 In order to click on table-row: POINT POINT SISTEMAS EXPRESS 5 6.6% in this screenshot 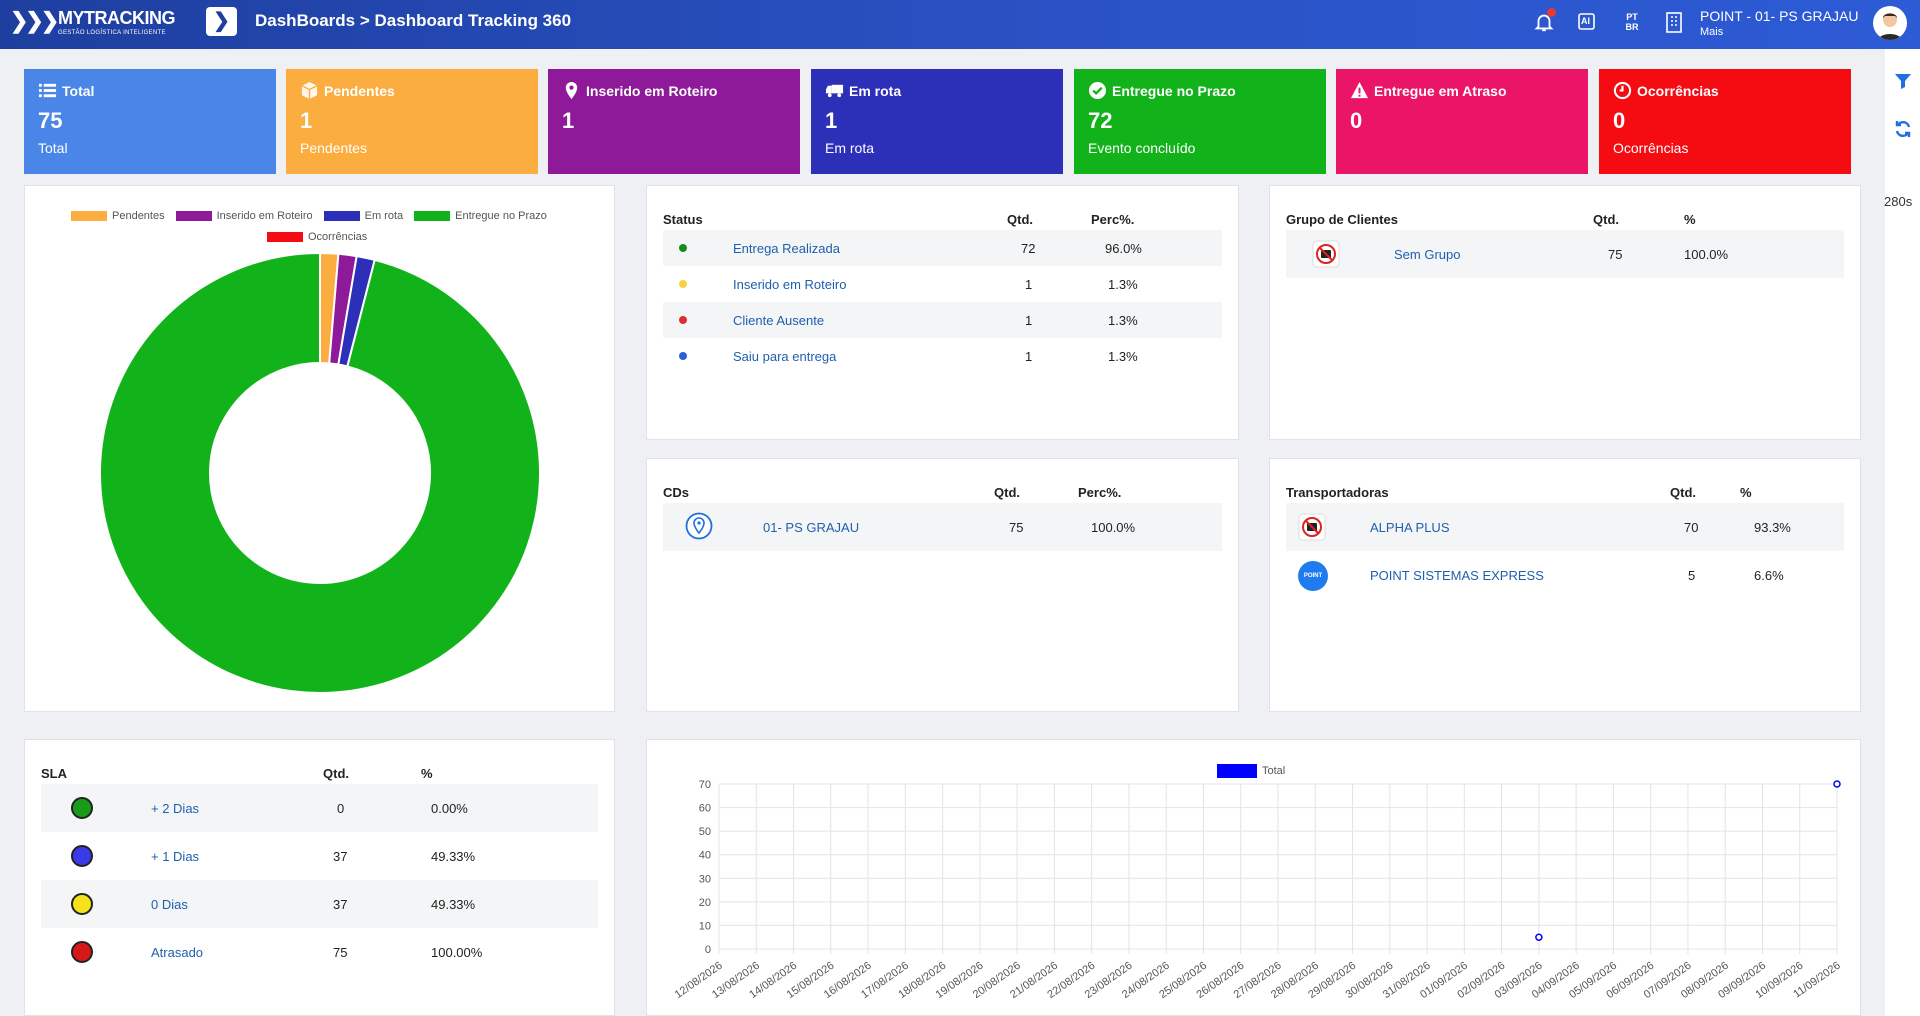, I will do `click(1565, 575)`.